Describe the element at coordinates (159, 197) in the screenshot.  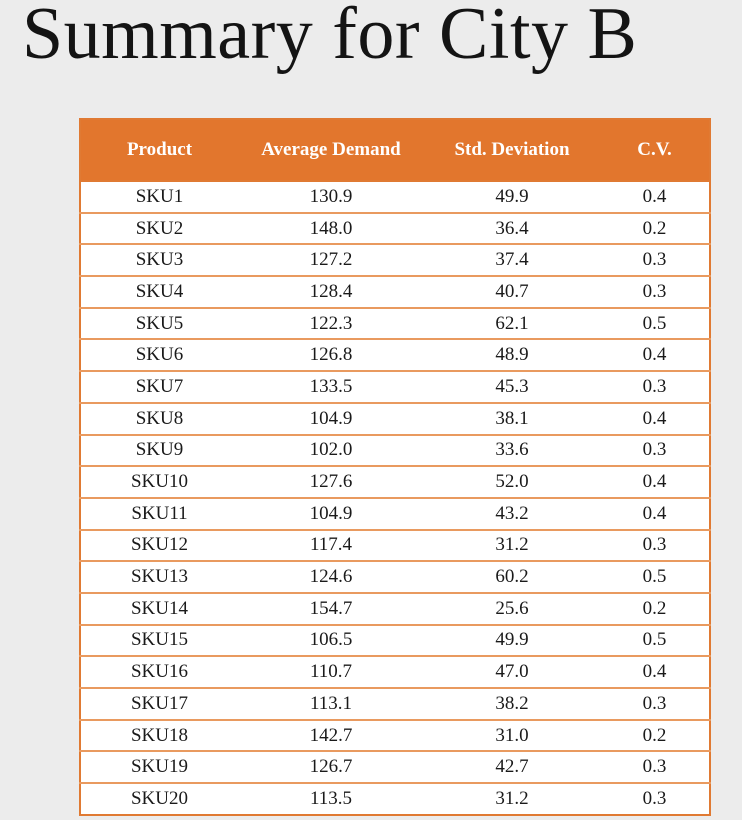
I see `product-cell: SKU1` at that location.